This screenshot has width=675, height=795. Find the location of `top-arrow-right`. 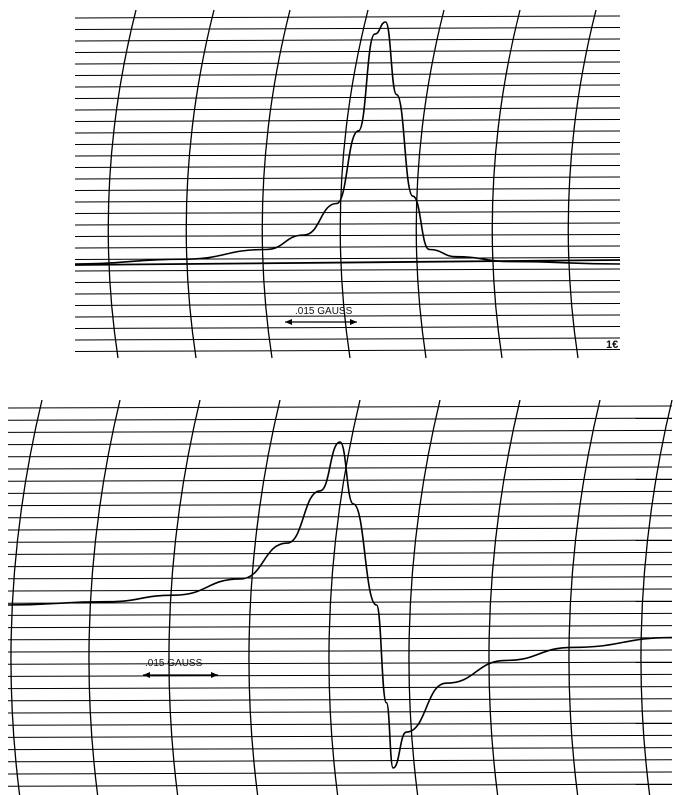

top-arrow-right is located at coordinates (353, 322).